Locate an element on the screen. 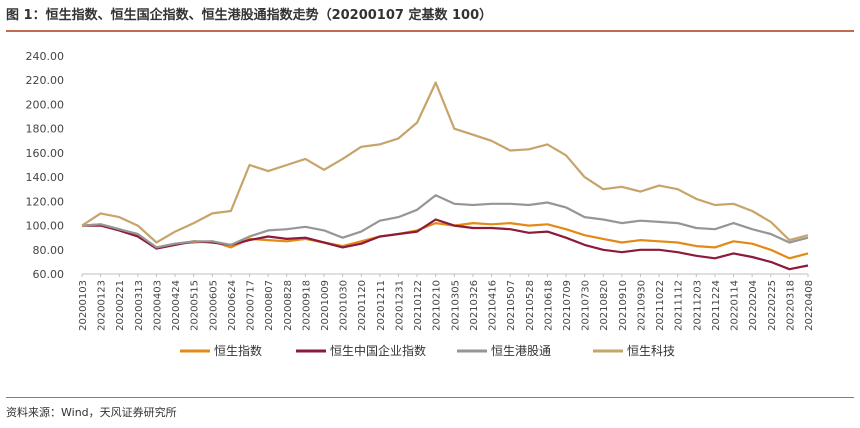  x-tick-label: 20210210 is located at coordinates (437, 305).